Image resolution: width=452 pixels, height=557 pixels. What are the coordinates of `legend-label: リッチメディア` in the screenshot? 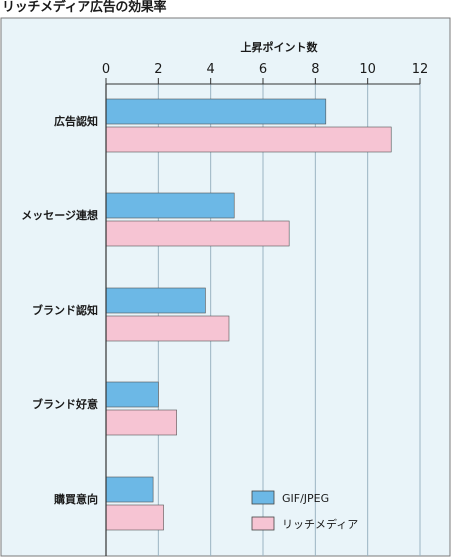 It's located at (320, 524).